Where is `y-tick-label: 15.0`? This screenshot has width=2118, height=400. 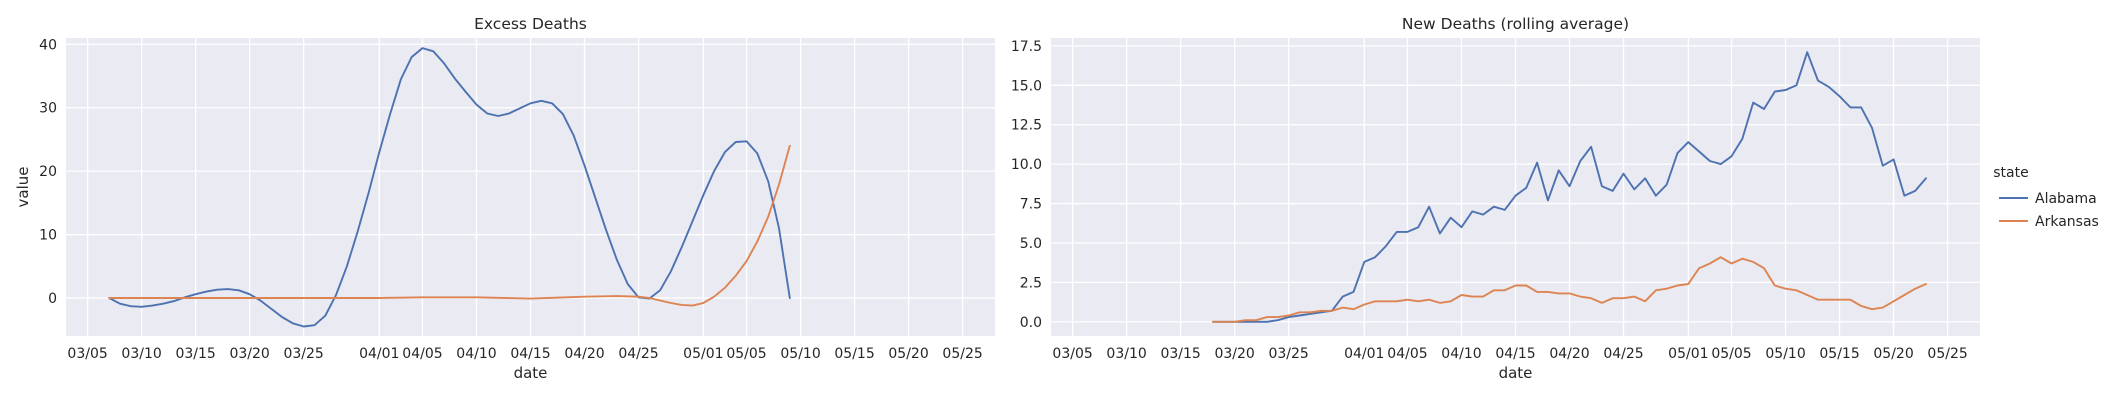
y-tick-label: 15.0 is located at coordinates (1026, 86).